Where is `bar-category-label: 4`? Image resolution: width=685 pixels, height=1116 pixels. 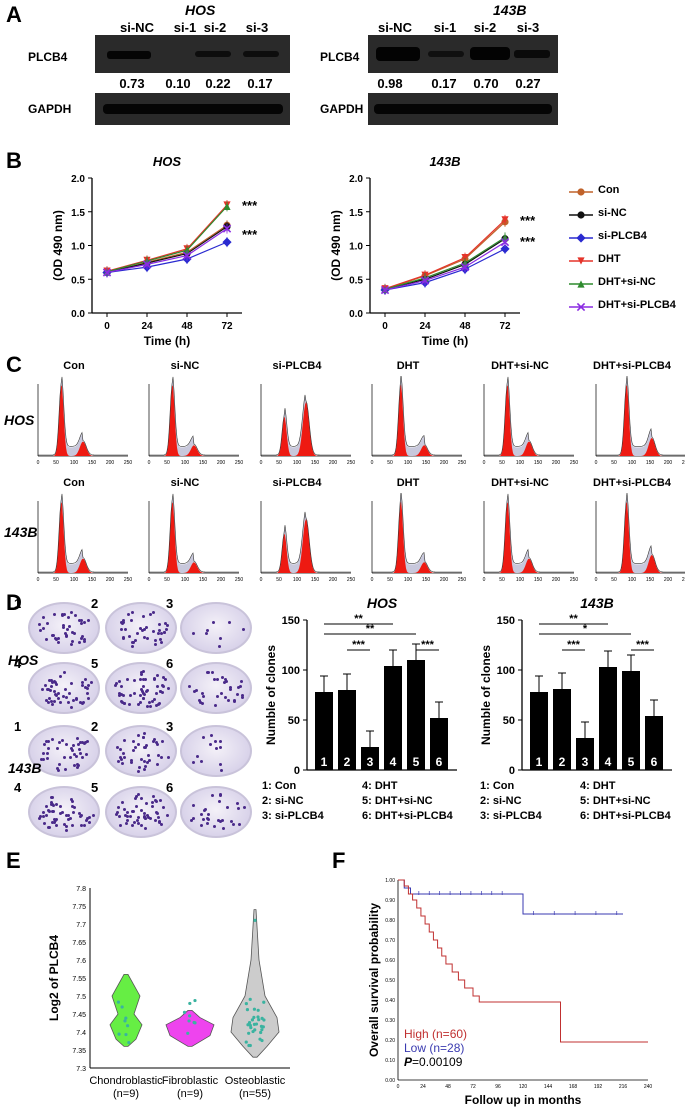
bar-category-label: 4 is located at coordinates (608, 762).